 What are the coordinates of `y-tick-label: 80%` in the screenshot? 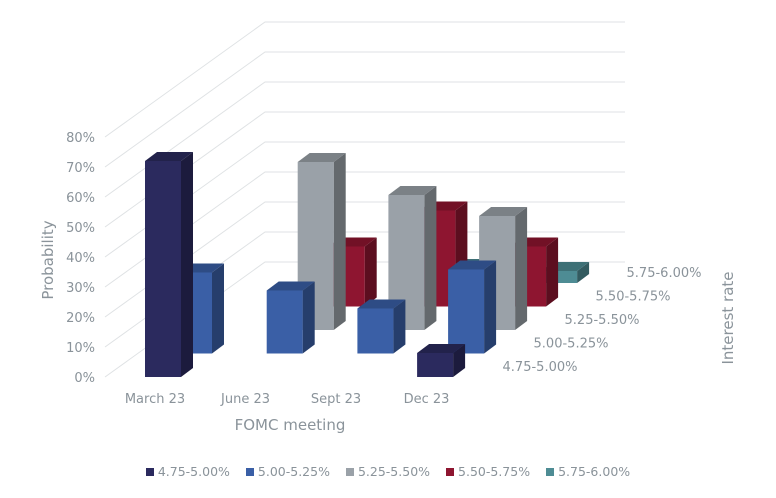 It's located at (80, 138).